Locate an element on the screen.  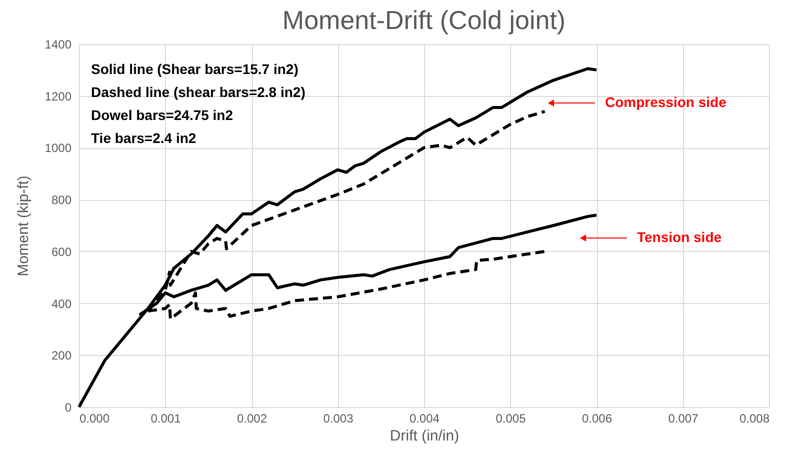
x-tick-label: 0.003 is located at coordinates (338, 419).